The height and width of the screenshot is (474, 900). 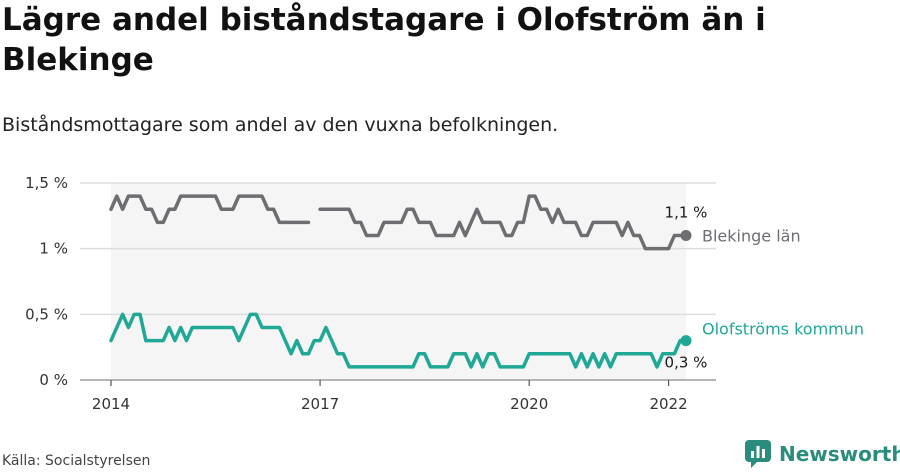 What do you see at coordinates (111, 404) in the screenshot?
I see `x-tick-label: 2014` at bounding box center [111, 404].